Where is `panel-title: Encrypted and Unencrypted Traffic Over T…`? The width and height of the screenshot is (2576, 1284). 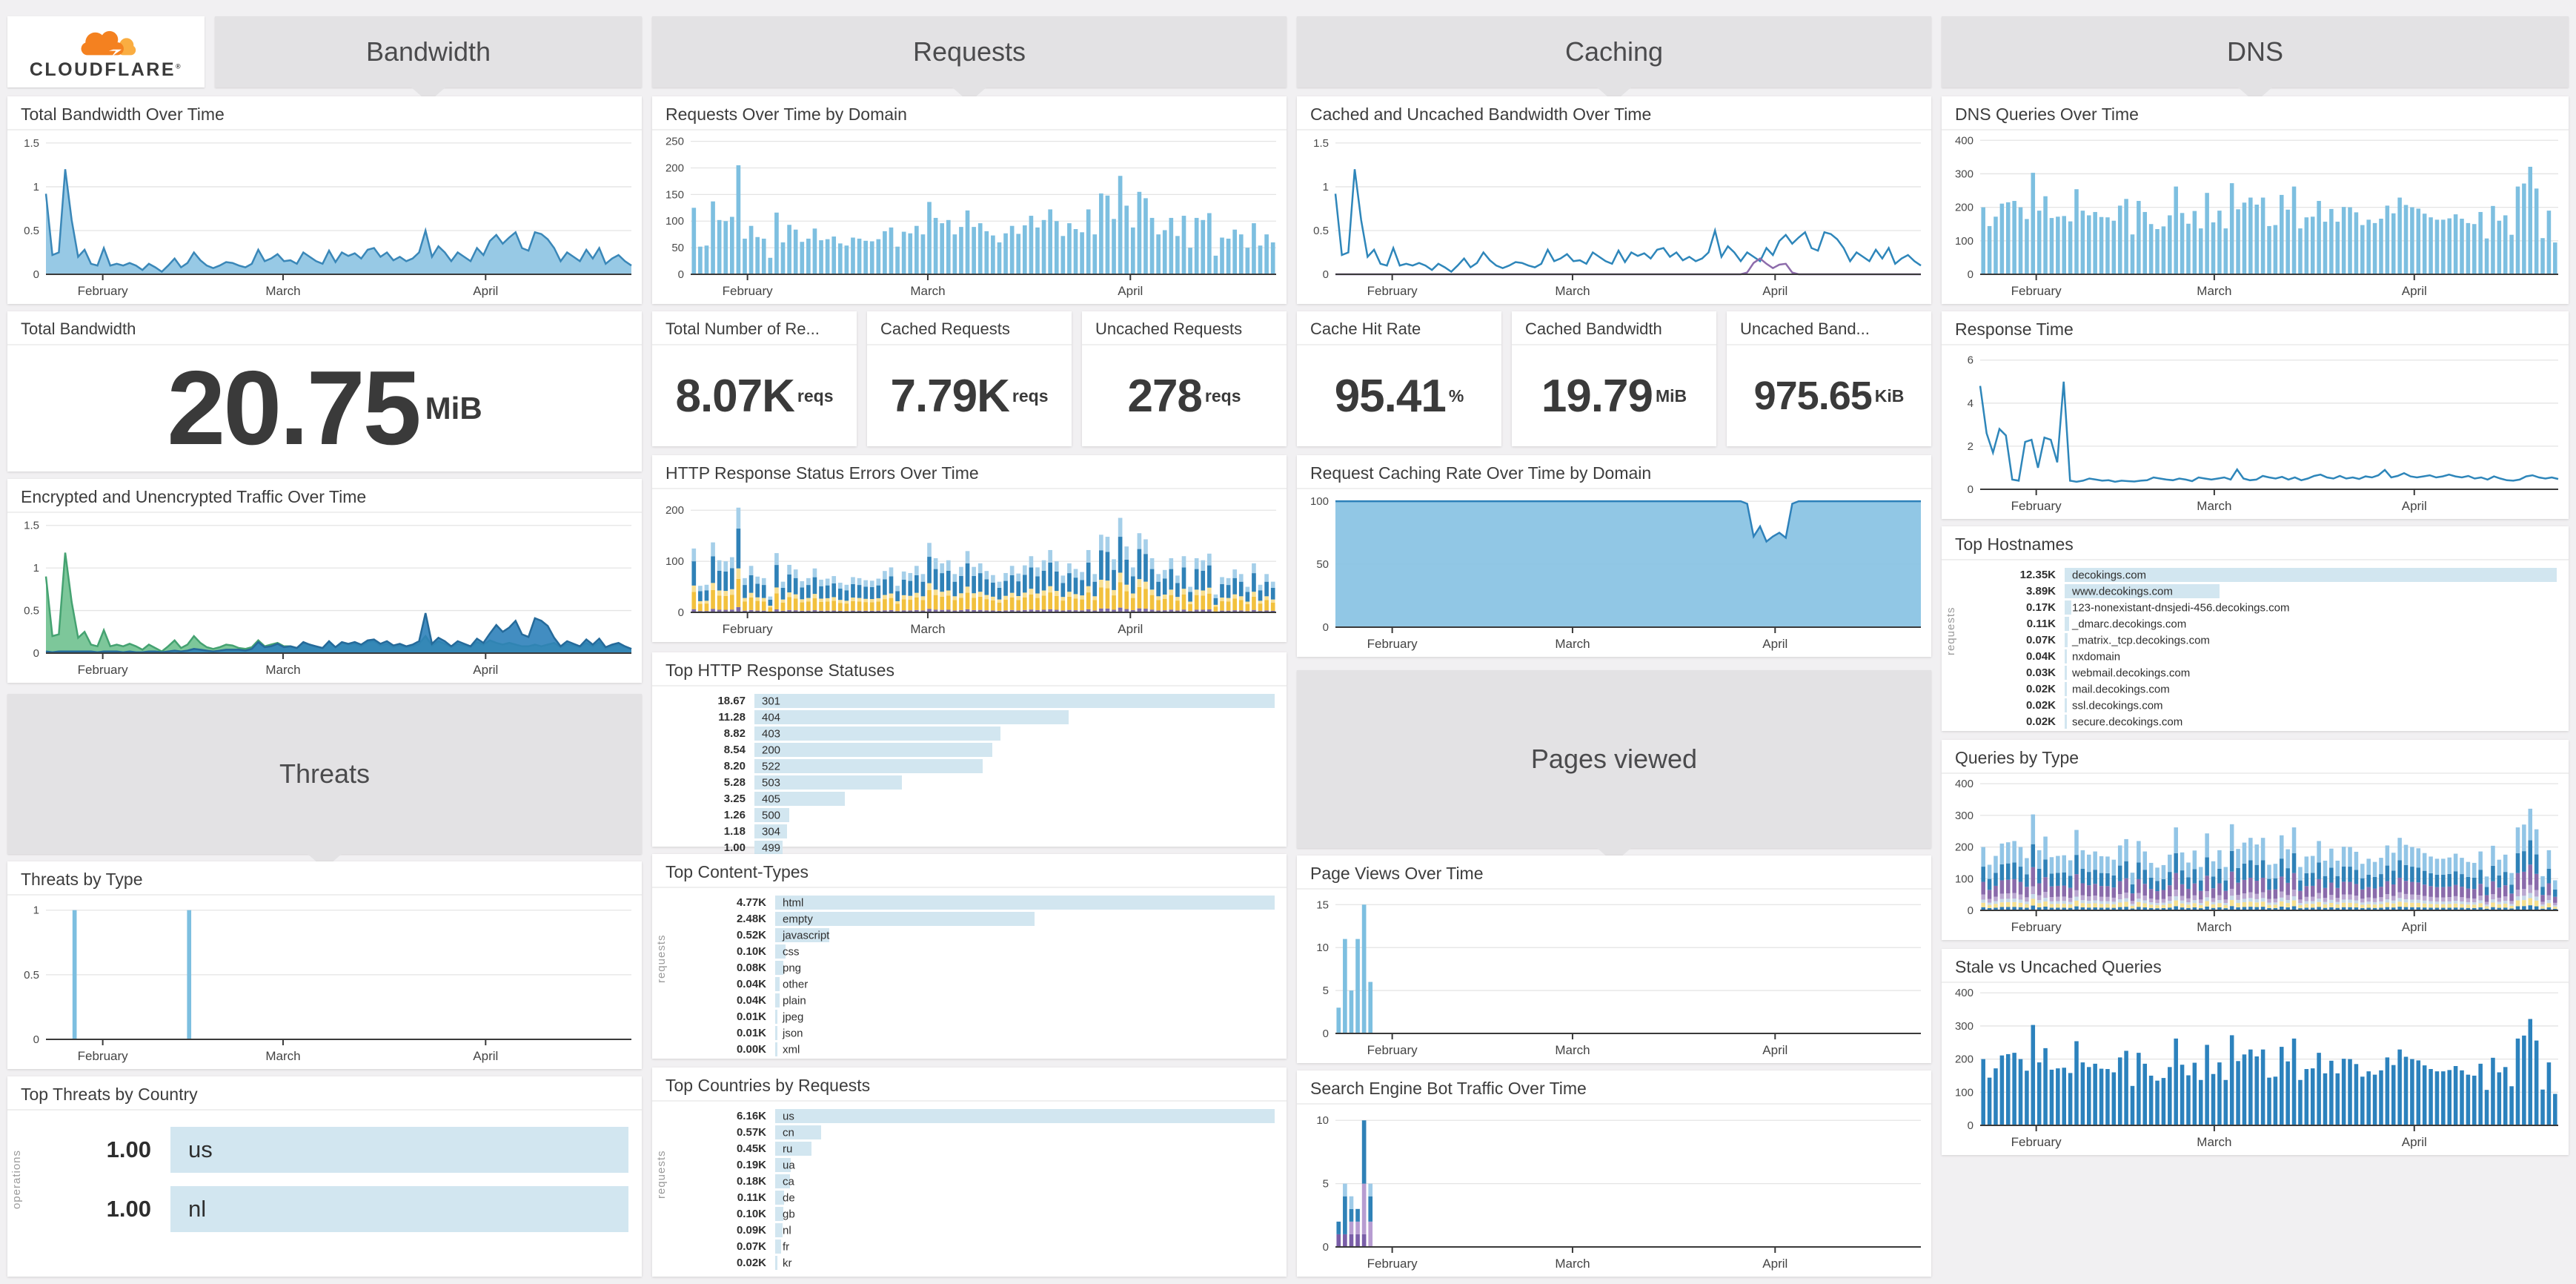
panel-title: Encrypted and Unencrypted Traffic Over T… is located at coordinates (324, 496).